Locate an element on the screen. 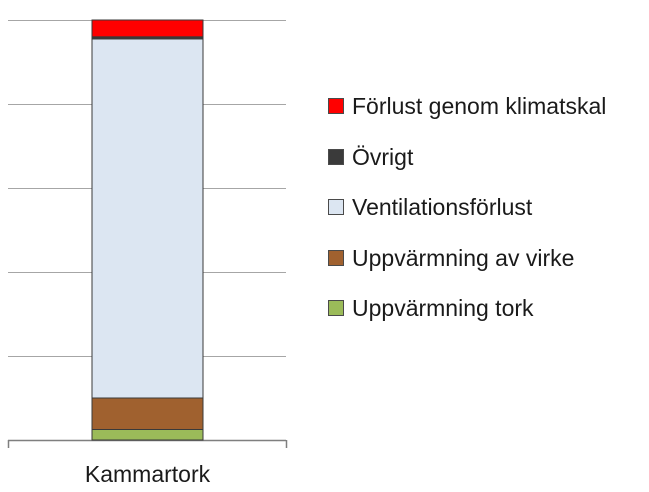  bar-segment-uppvärmning-tork is located at coordinates (147, 435).